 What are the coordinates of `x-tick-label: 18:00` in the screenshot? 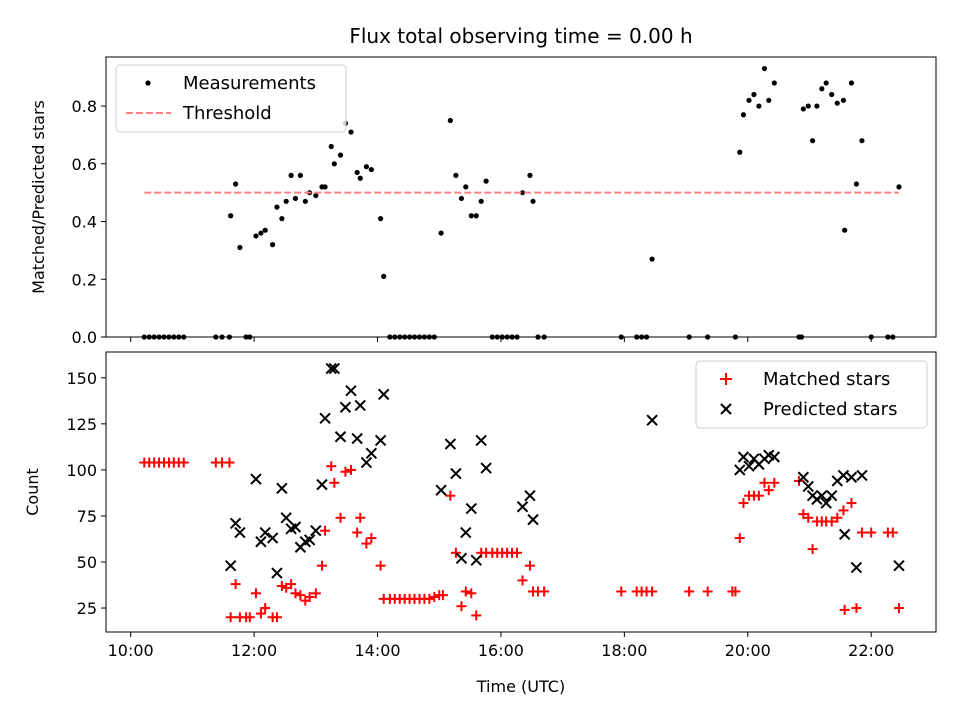 It's located at (624, 650).